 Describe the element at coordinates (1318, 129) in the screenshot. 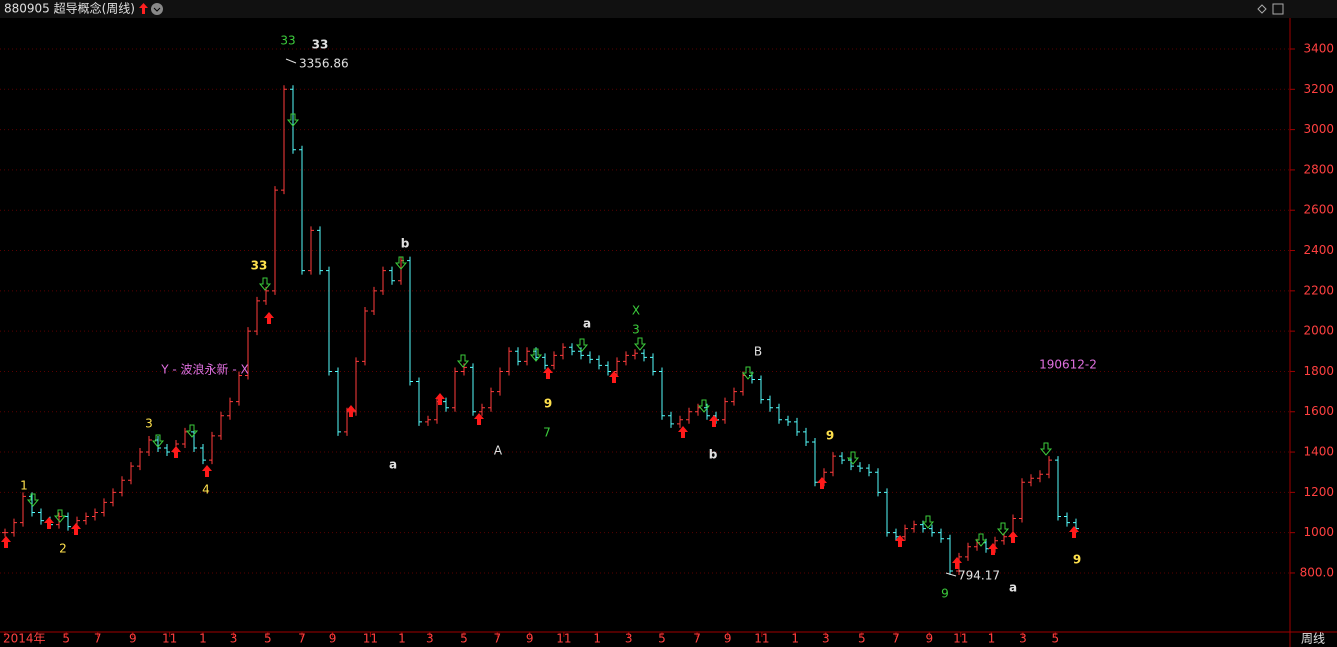

I see `y-tick-label: 3000` at that location.